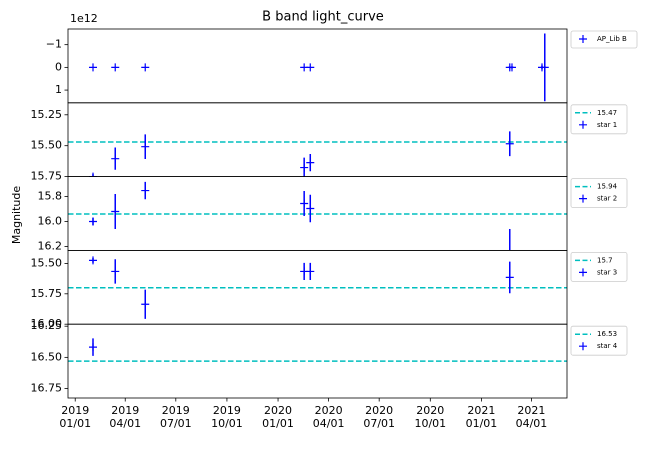 The image size is (646, 449). Describe the element at coordinates (227, 417) in the screenshot. I see `x-tick-label: 2019 10/01` at that location.